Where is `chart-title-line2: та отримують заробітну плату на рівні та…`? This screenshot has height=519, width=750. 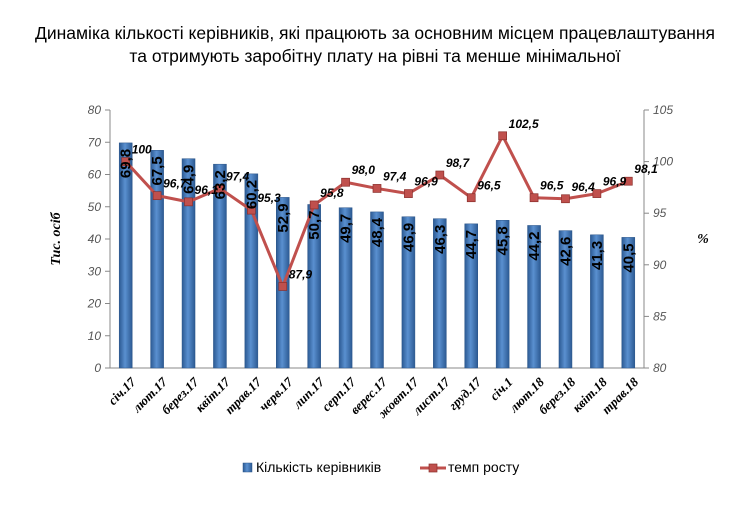
chart-title-line2: та отримують заробітну плату на рівні та… is located at coordinates (375, 56).